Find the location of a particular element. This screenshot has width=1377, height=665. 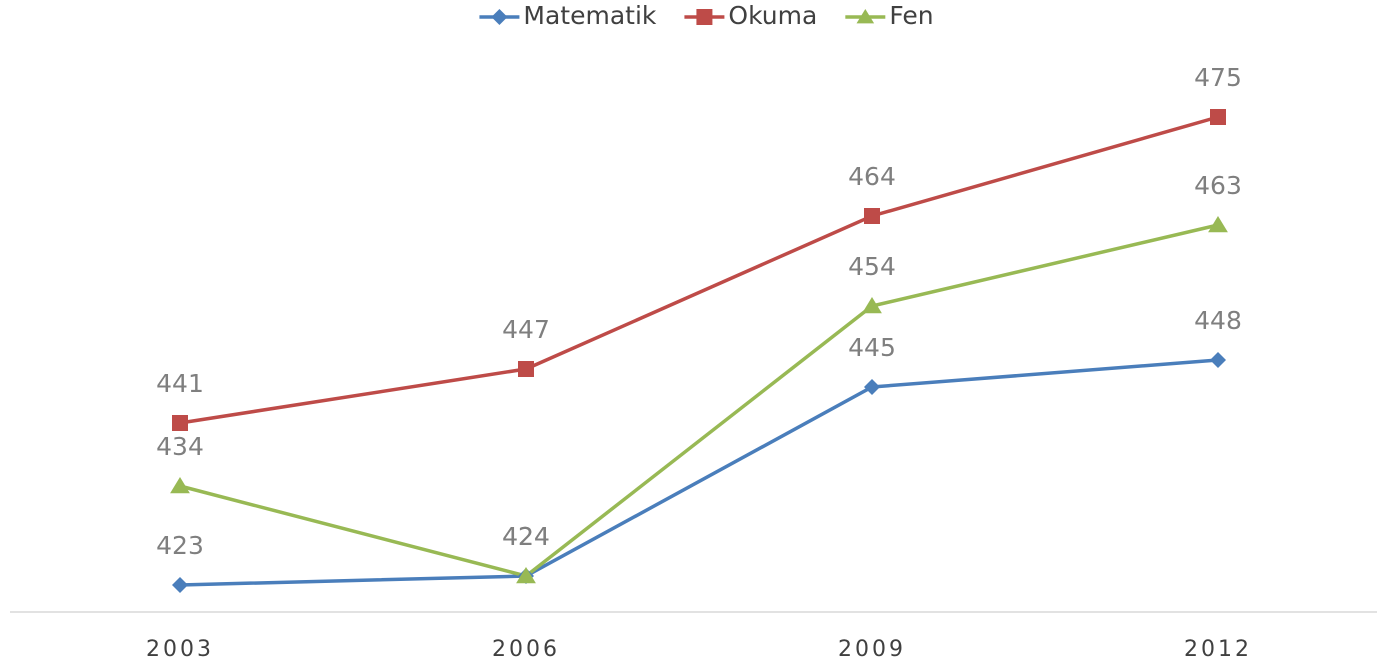

legend-label: Matematik is located at coordinates (589, 15).